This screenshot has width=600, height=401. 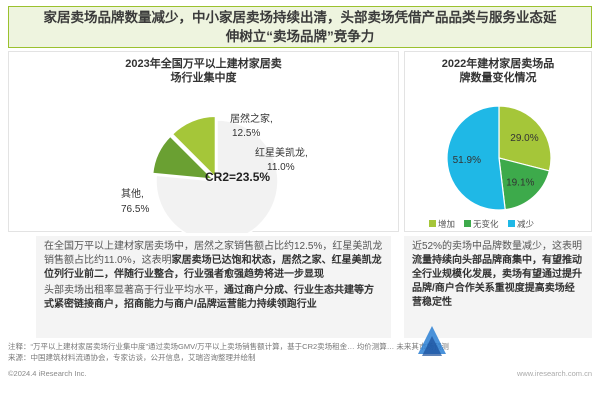 What do you see at coordinates (498, 71) in the screenshot?
I see `brand-change-chart-title: 2022年建材家居卖场品牌数量变化情况` at bounding box center [498, 71].